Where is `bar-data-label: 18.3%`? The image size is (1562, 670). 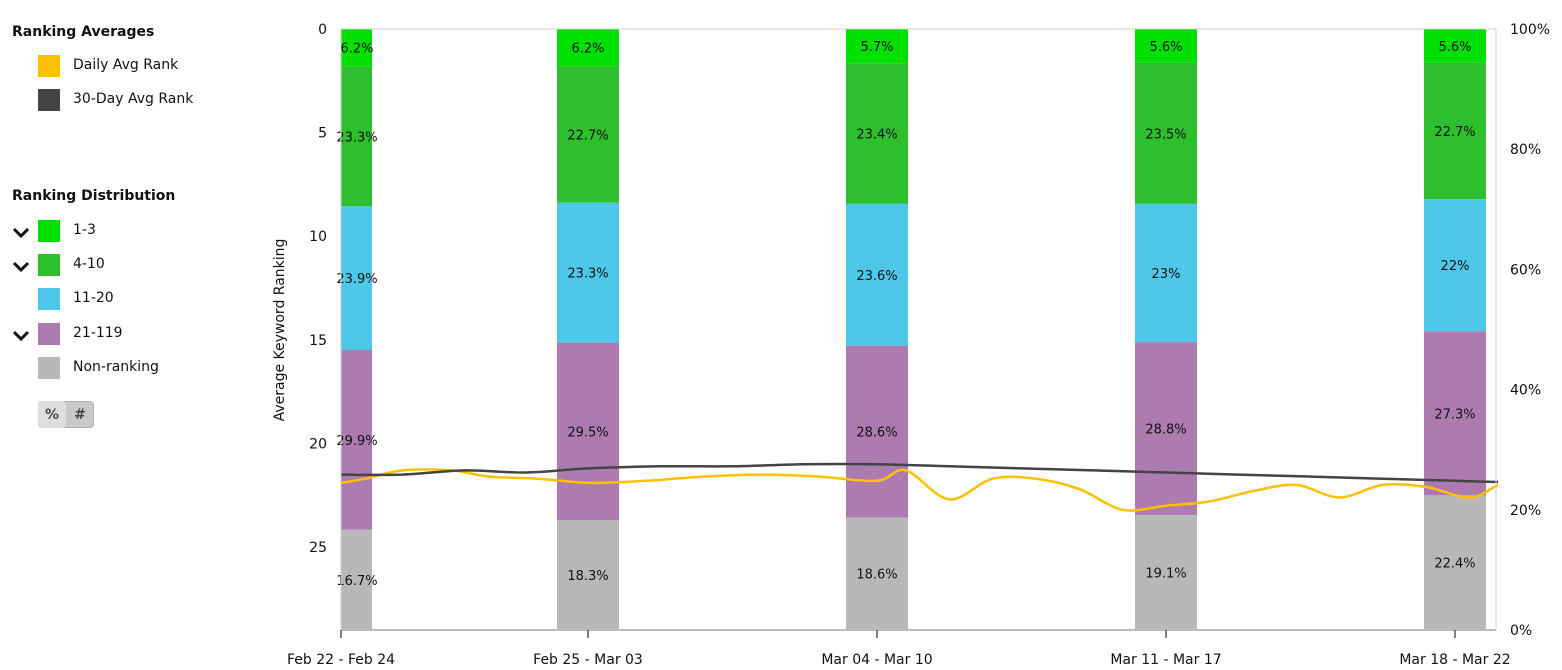 bar-data-label: 18.3% is located at coordinates (587, 576).